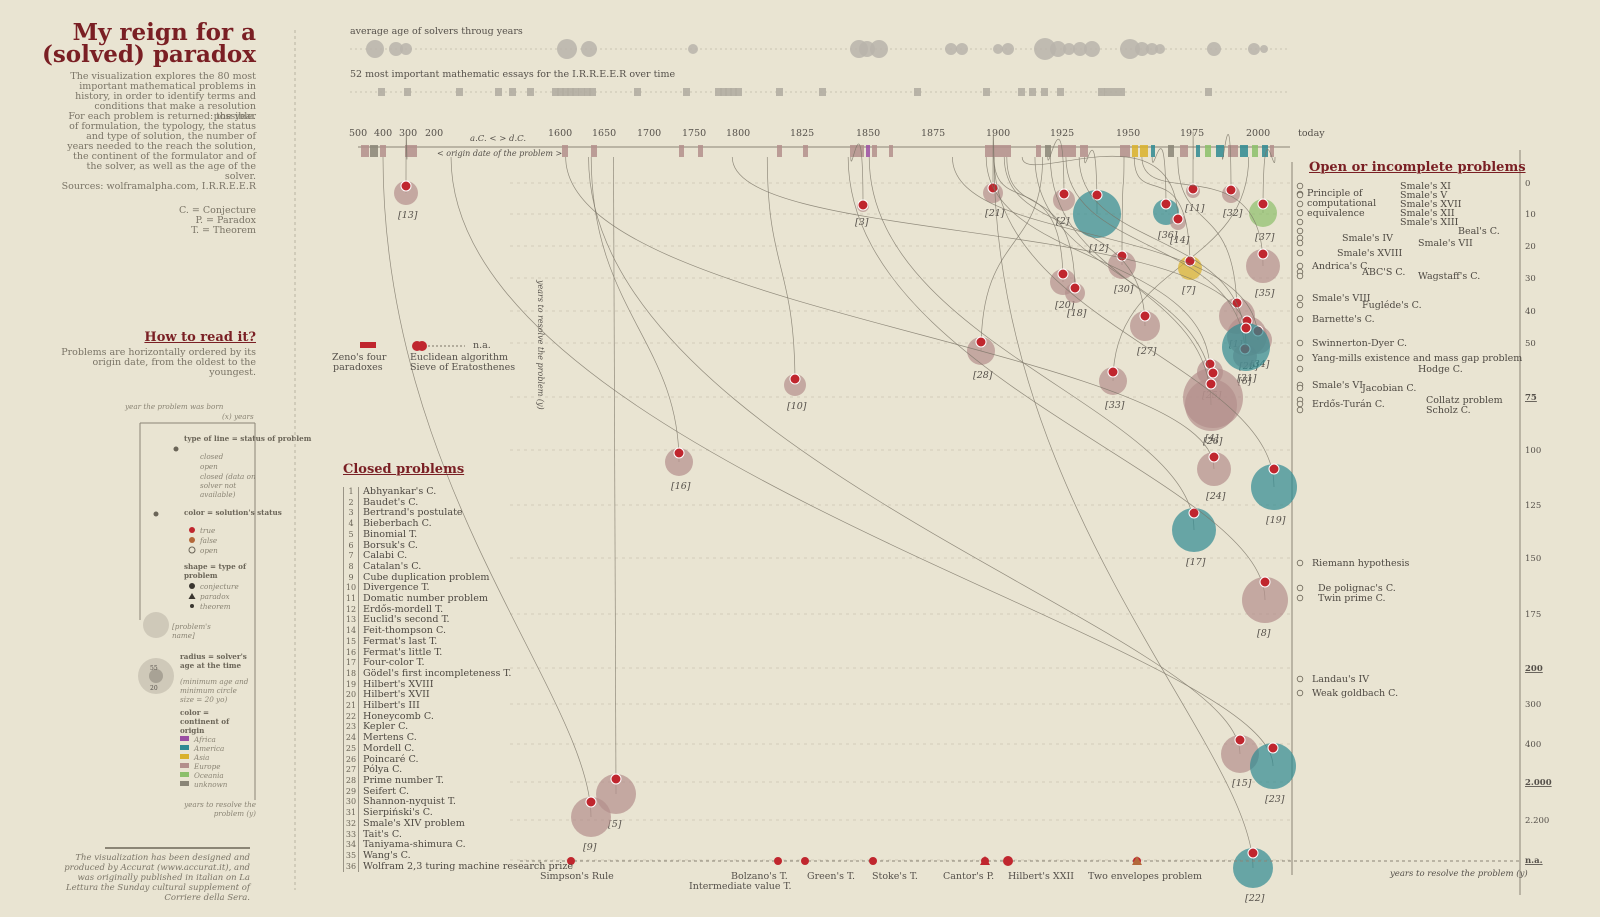 Image resolution: width=1600 pixels, height=917 pixels. Describe the element at coordinates (382, 834) in the screenshot. I see `closed-item-label: Tait's C.` at that location.